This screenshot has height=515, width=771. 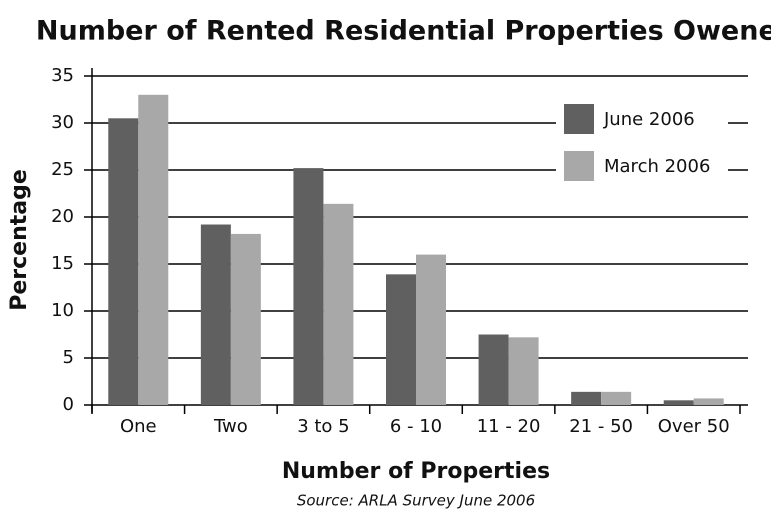 I want to click on x-tick-label: 11 - 20, so click(x=509, y=426).